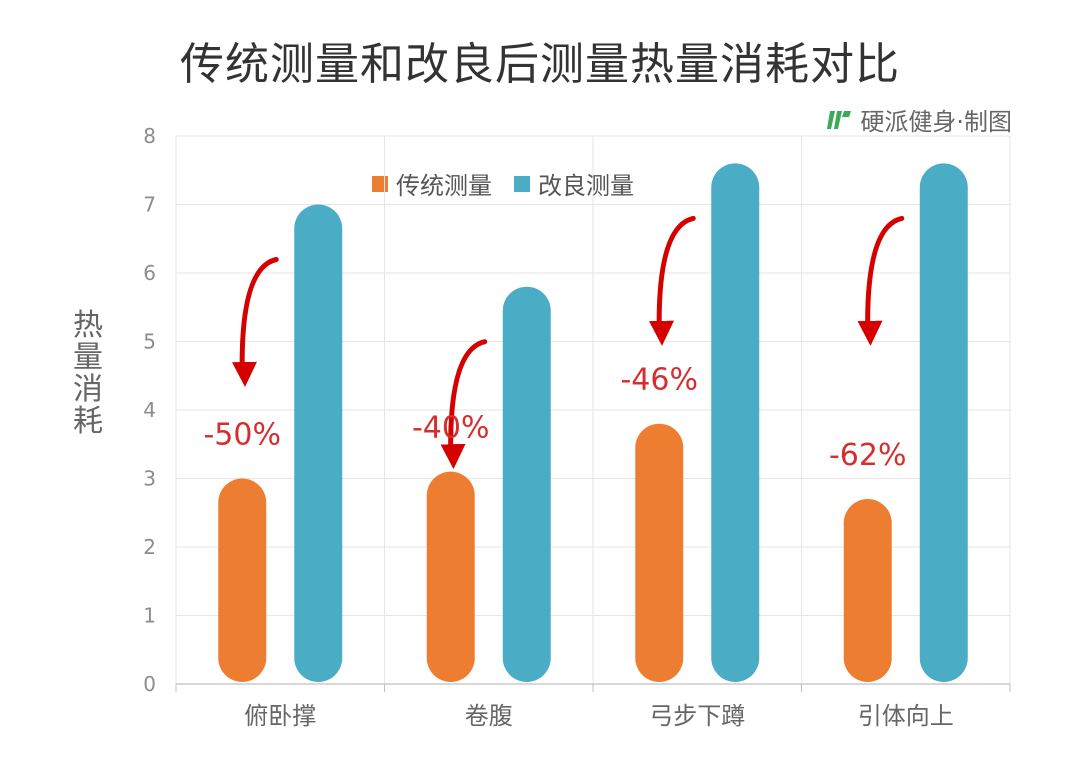  What do you see at coordinates (280, 716) in the screenshot?
I see `x-tick-label: 俯卧撑` at bounding box center [280, 716].